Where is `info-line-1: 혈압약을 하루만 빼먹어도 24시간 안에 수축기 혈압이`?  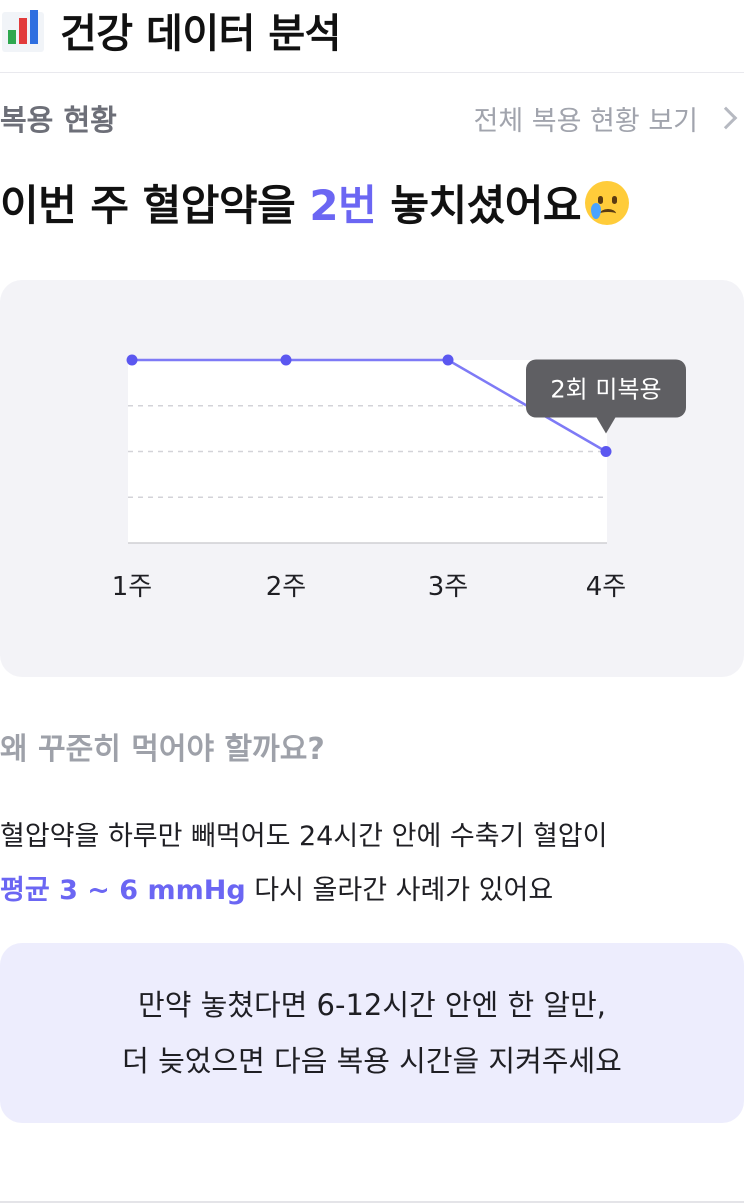
info-line-1: 혈압약을 하루만 빼먹어도 24시간 안에 수축기 혈압이 is located at coordinates (304, 836).